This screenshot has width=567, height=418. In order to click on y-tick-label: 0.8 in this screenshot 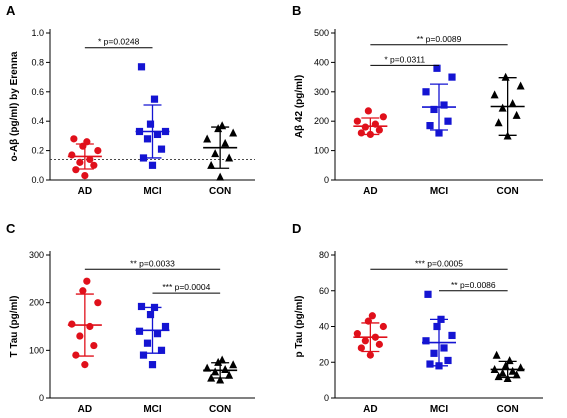, I will do `click(37, 62)`.